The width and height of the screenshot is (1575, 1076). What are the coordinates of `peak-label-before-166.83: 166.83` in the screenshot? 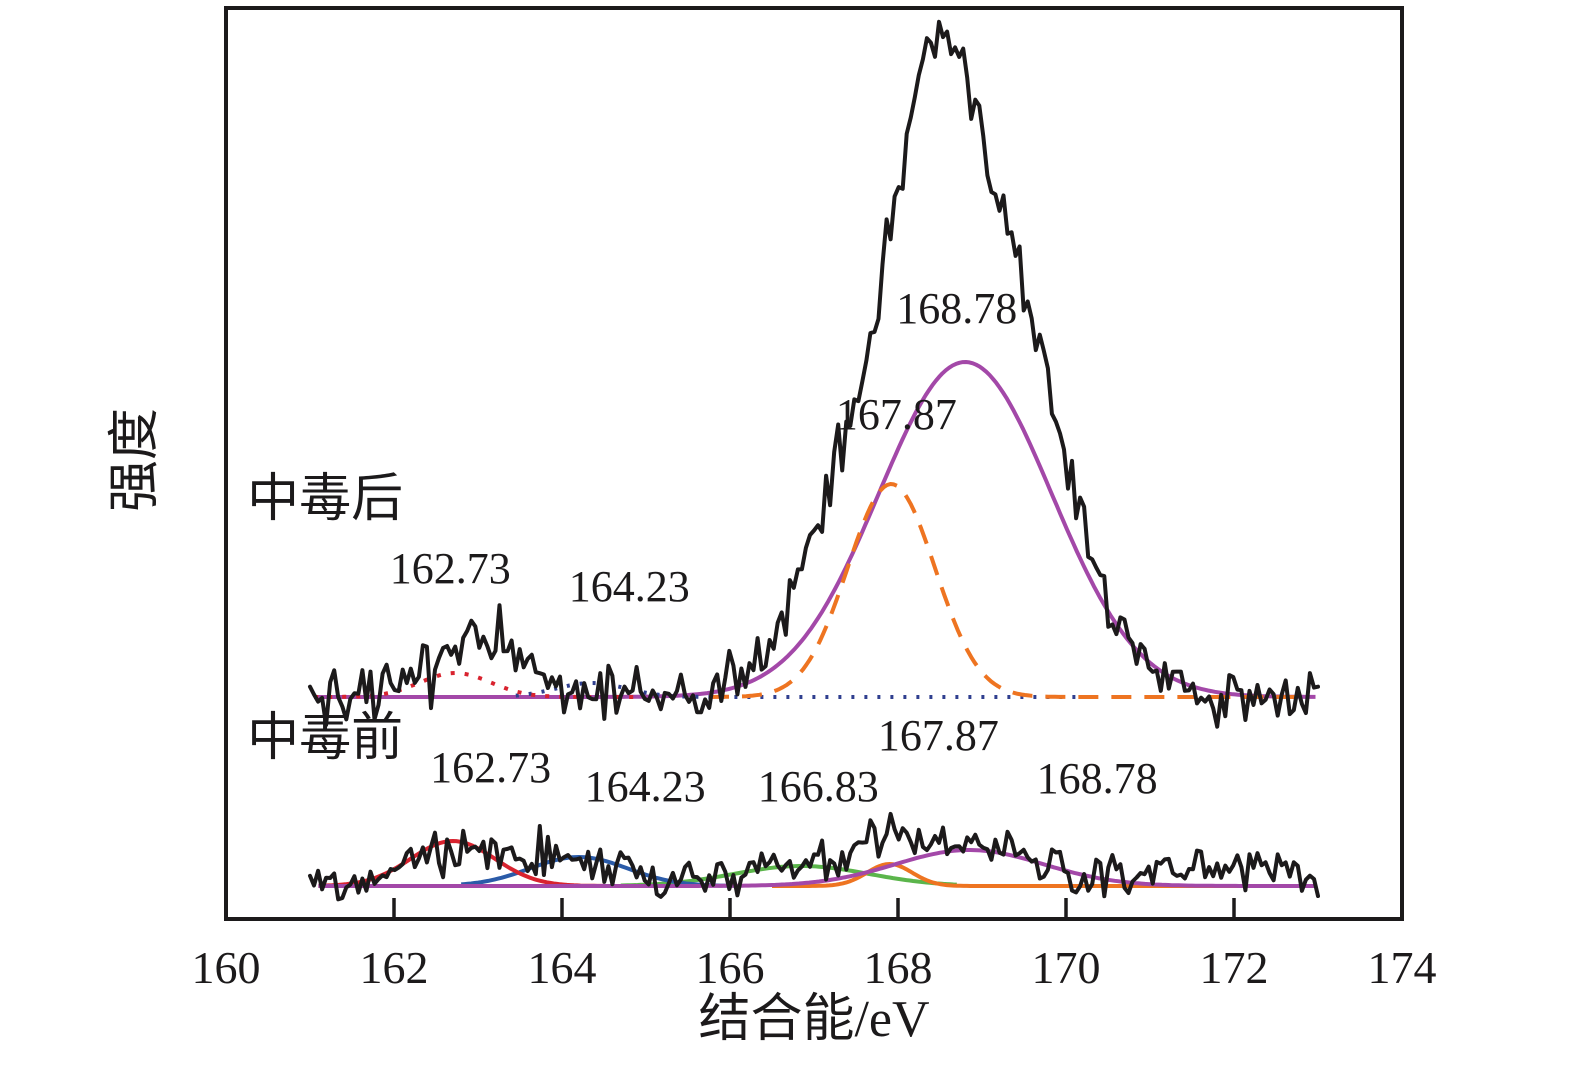 It's located at (818, 786).